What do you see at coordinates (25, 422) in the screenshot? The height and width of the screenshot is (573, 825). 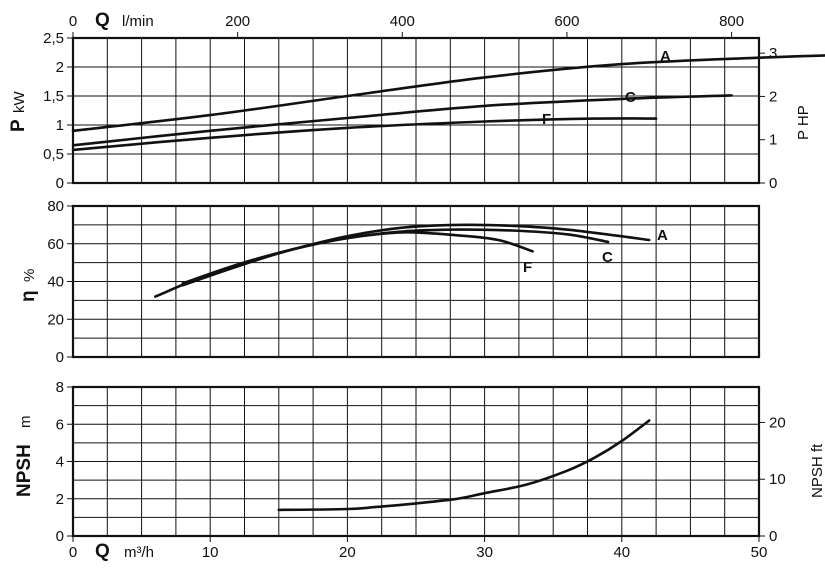 I see `npsh-ylabel-unit: m` at bounding box center [25, 422].